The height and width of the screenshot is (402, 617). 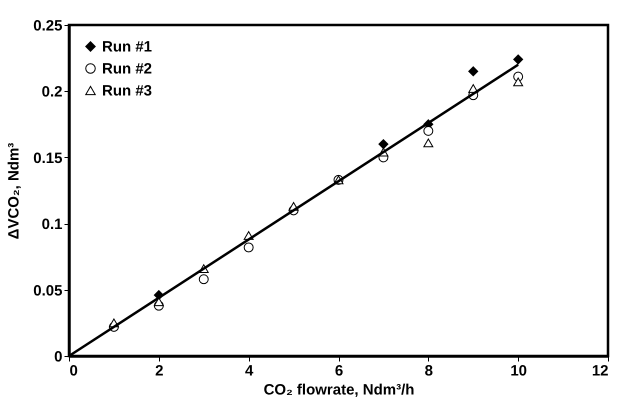 What do you see at coordinates (52, 92) in the screenshot?
I see `y-tick-label: 0.2` at bounding box center [52, 92].